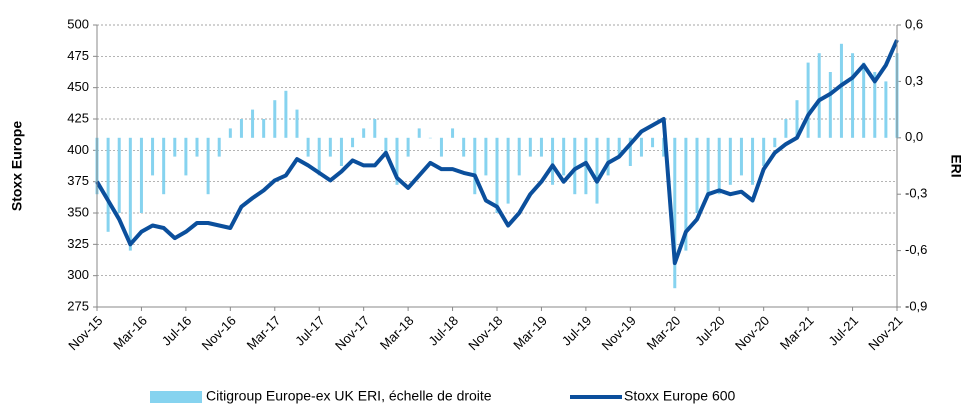 The image size is (969, 405). Describe the element at coordinates (78, 180) in the screenshot. I see `y-tick-label: 375` at that location.